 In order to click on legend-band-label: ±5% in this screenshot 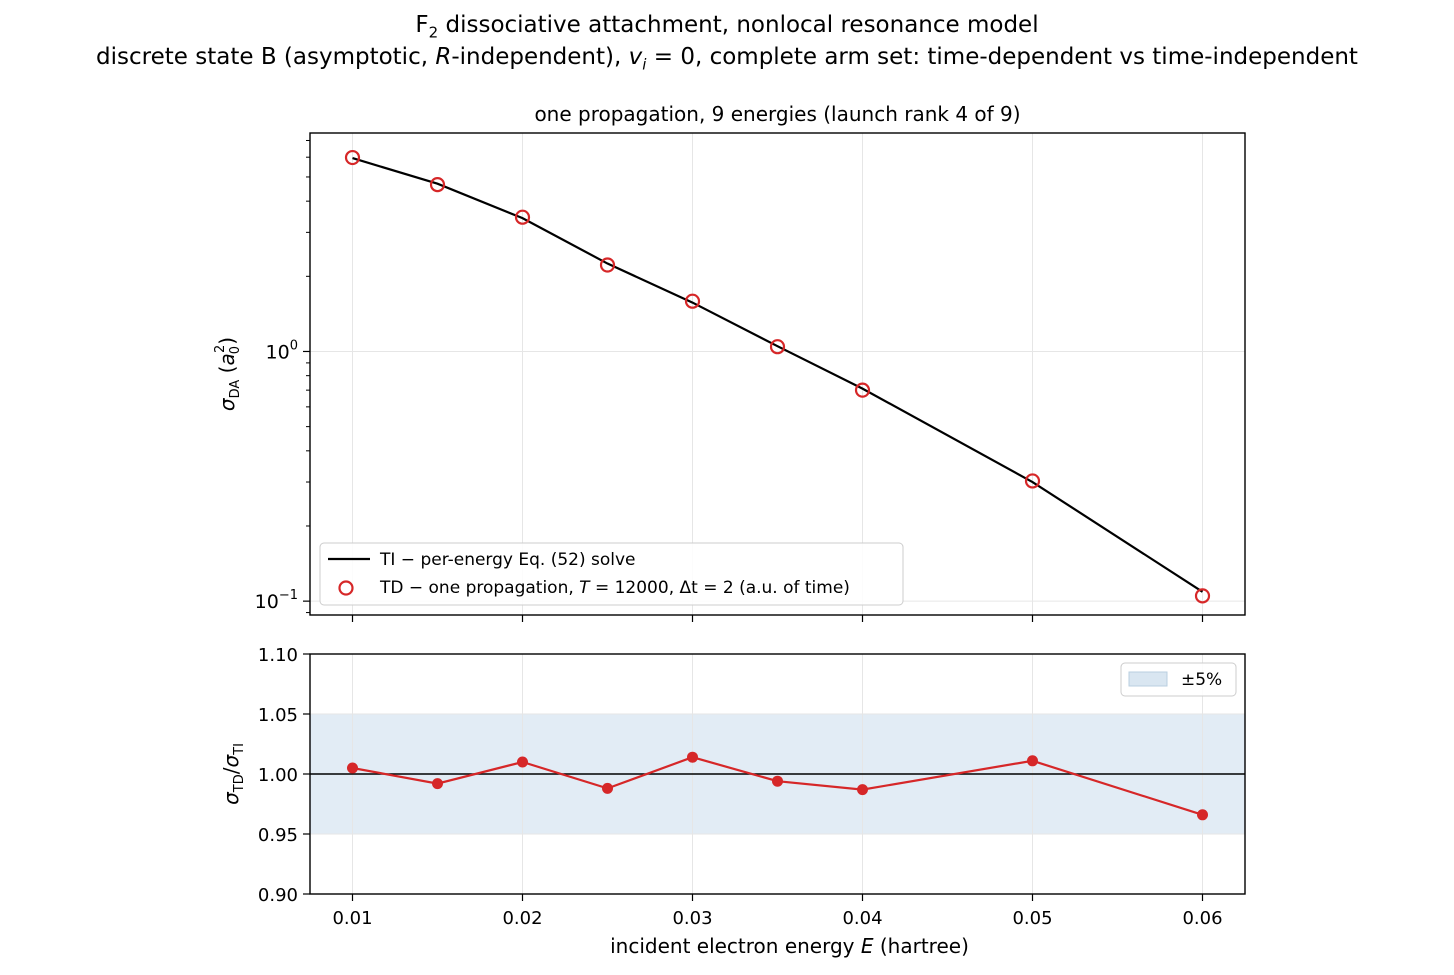, I will do `click(1201, 680)`.